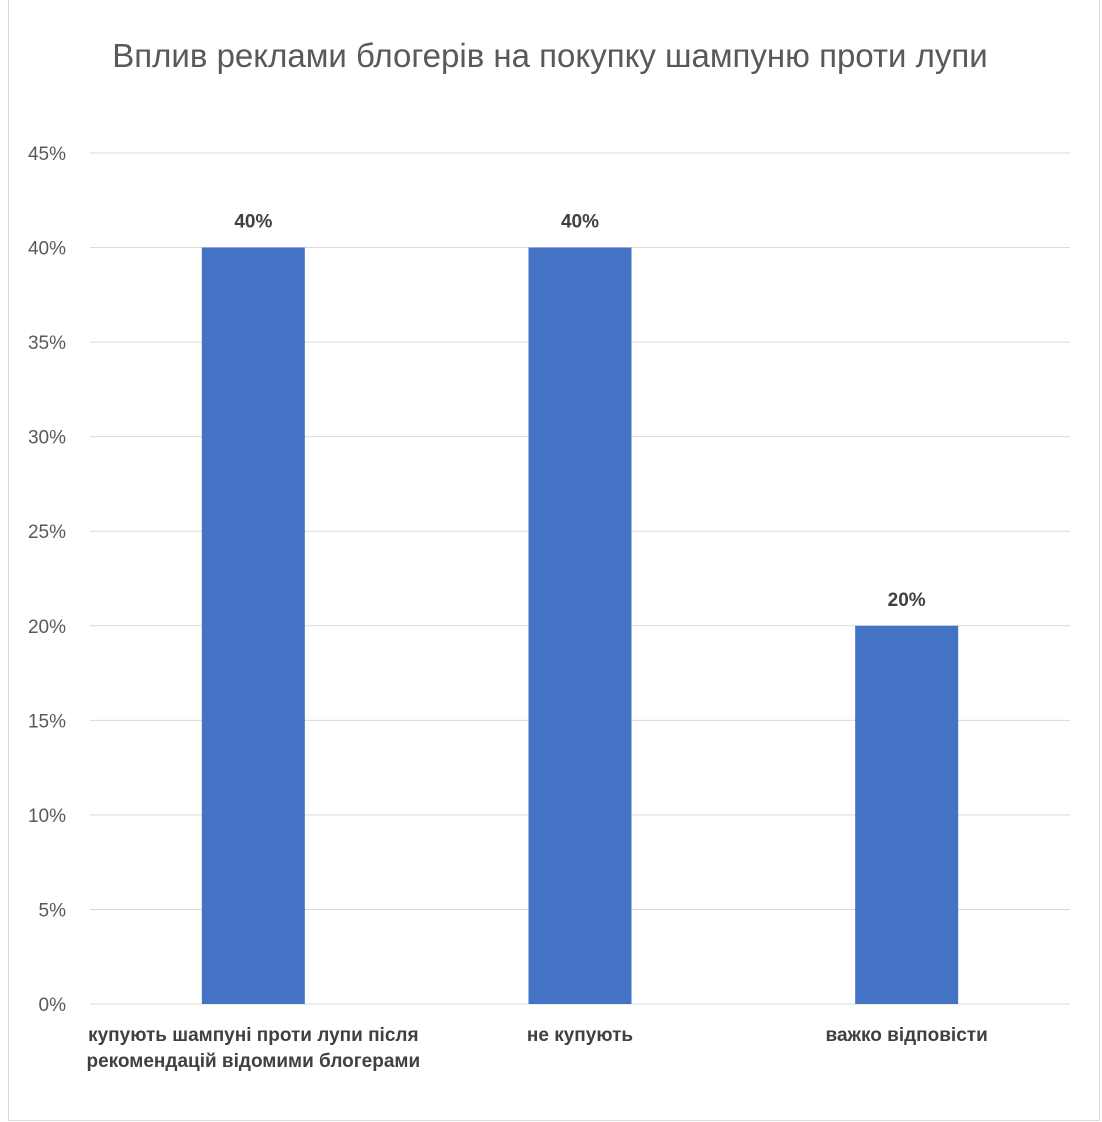 Image resolution: width=1102 pixels, height=1122 pixels. I want to click on y-tick-label: 25%, so click(47, 532).